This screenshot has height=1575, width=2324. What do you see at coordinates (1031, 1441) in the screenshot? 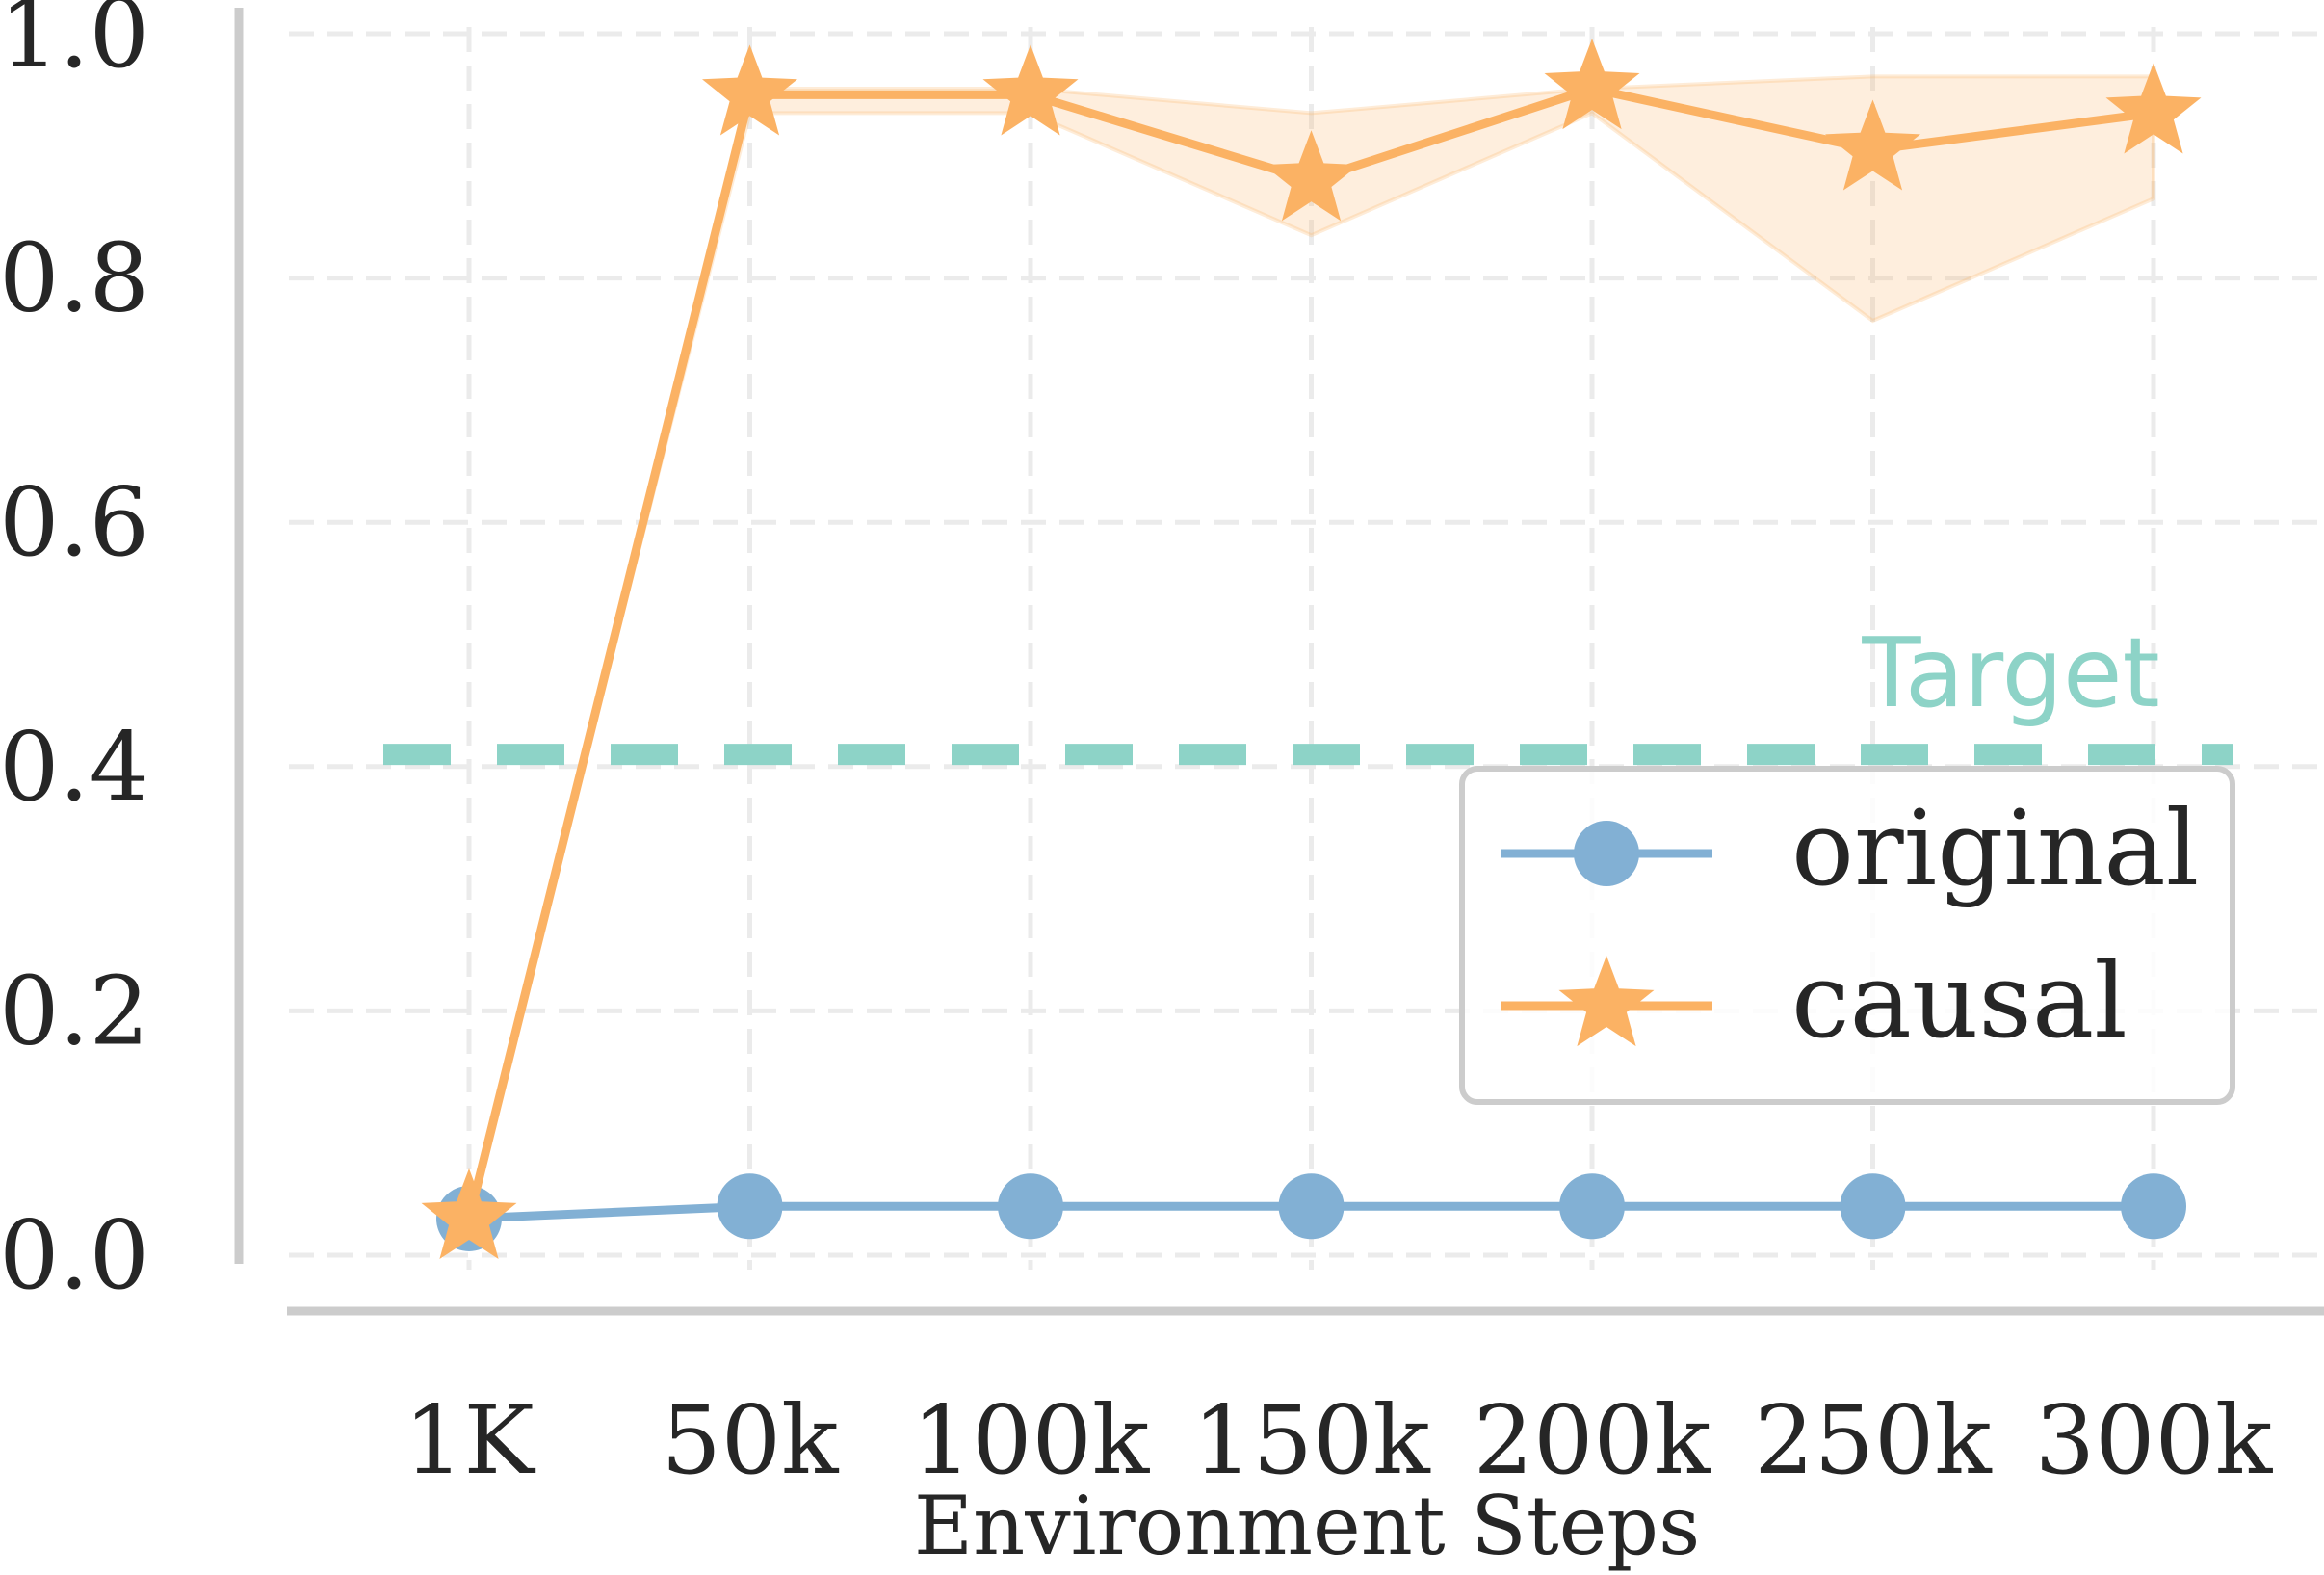
I see `x-tick-label: 100k` at bounding box center [1031, 1441].